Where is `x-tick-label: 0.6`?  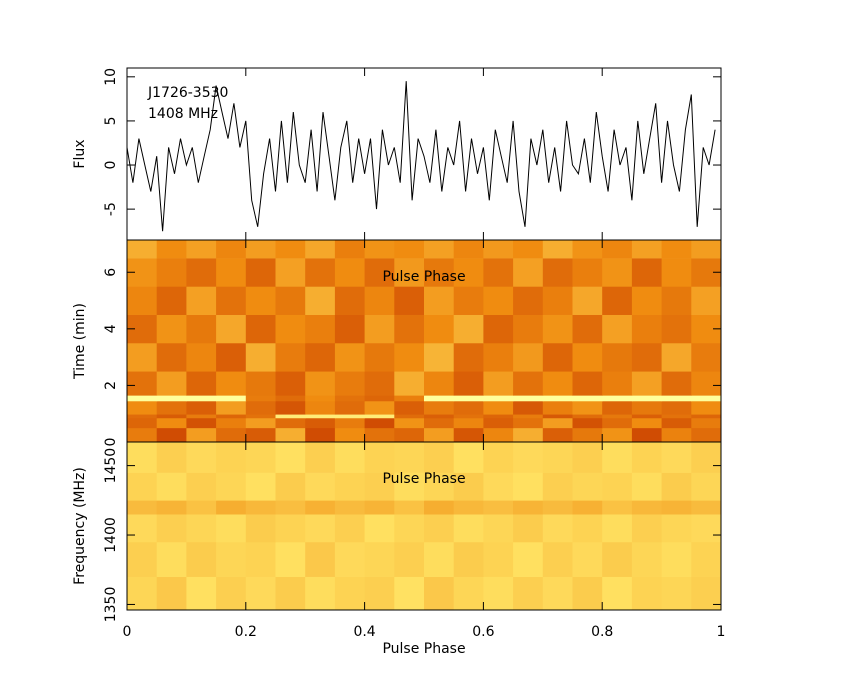 x-tick-label: 0.6 is located at coordinates (483, 632).